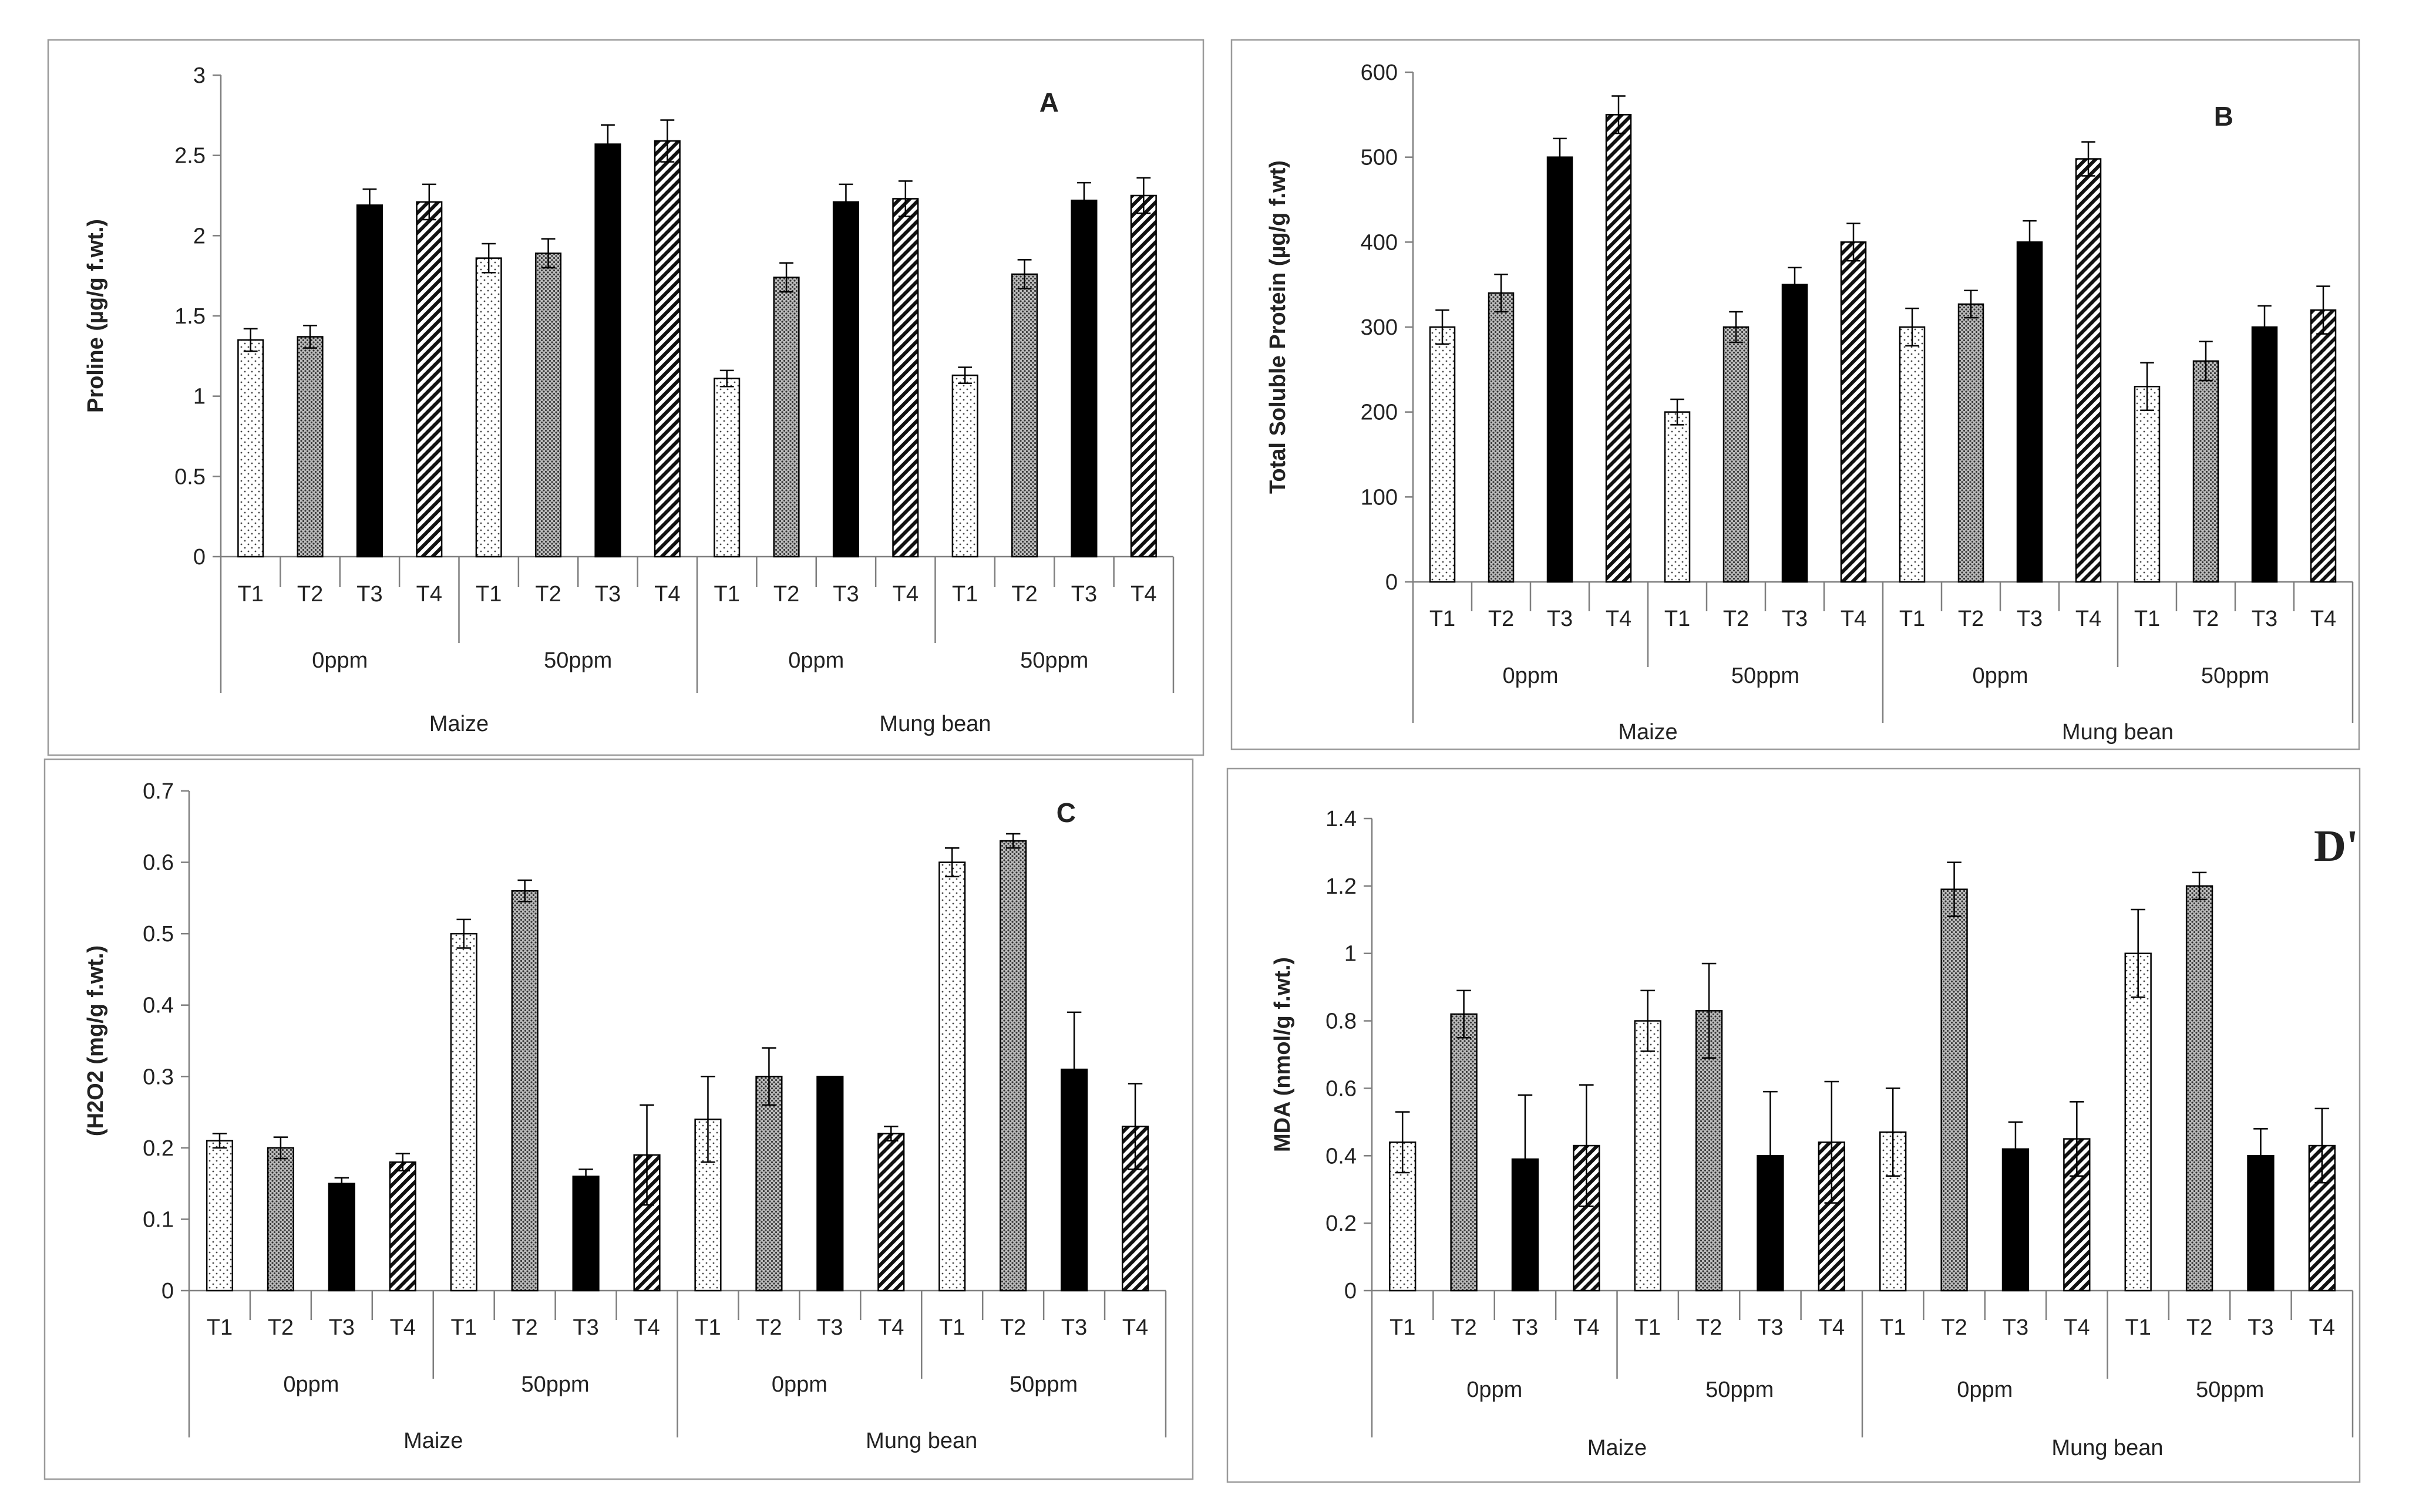 The width and height of the screenshot is (2419, 1512). Describe the element at coordinates (1341, 886) in the screenshot. I see `y-tick-label: 1.2` at that location.